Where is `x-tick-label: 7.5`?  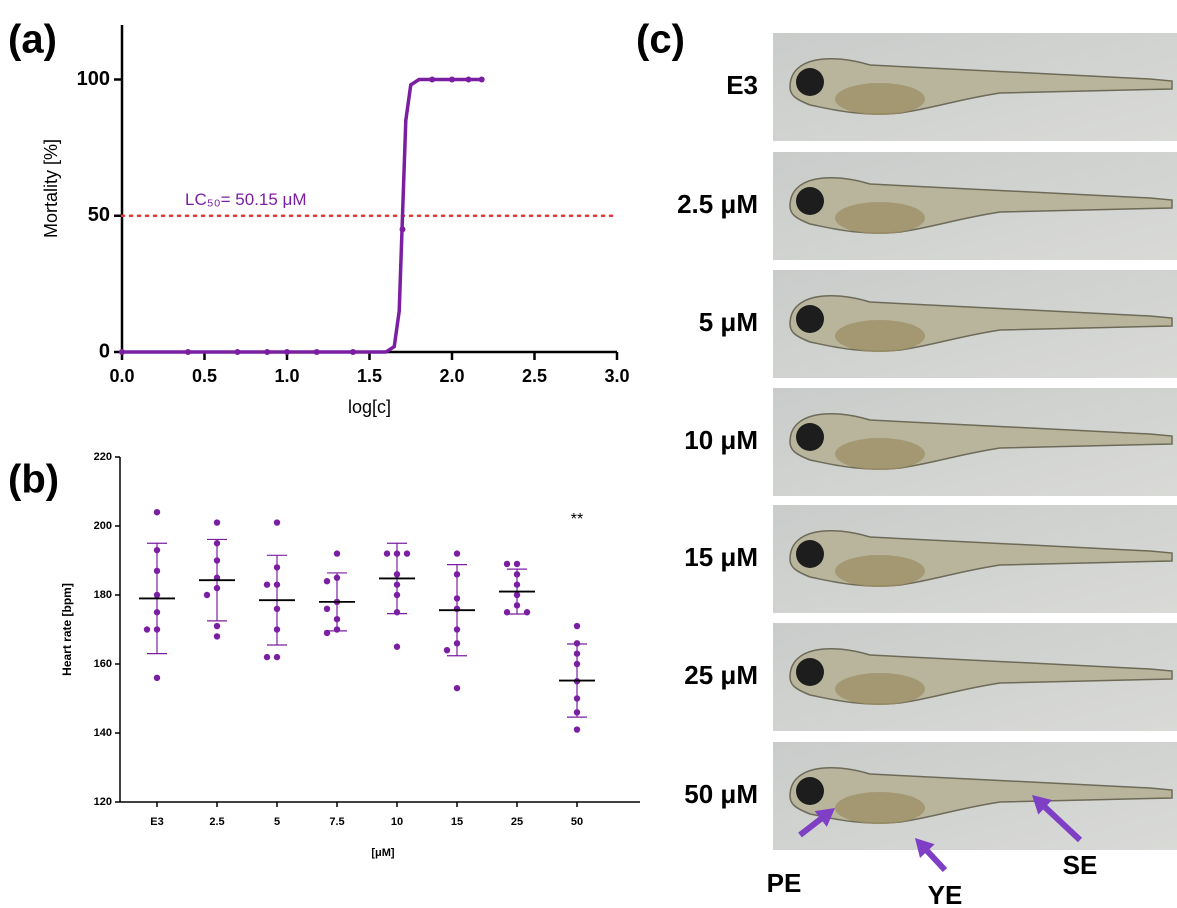
x-tick-label: 7.5 is located at coordinates (336, 822).